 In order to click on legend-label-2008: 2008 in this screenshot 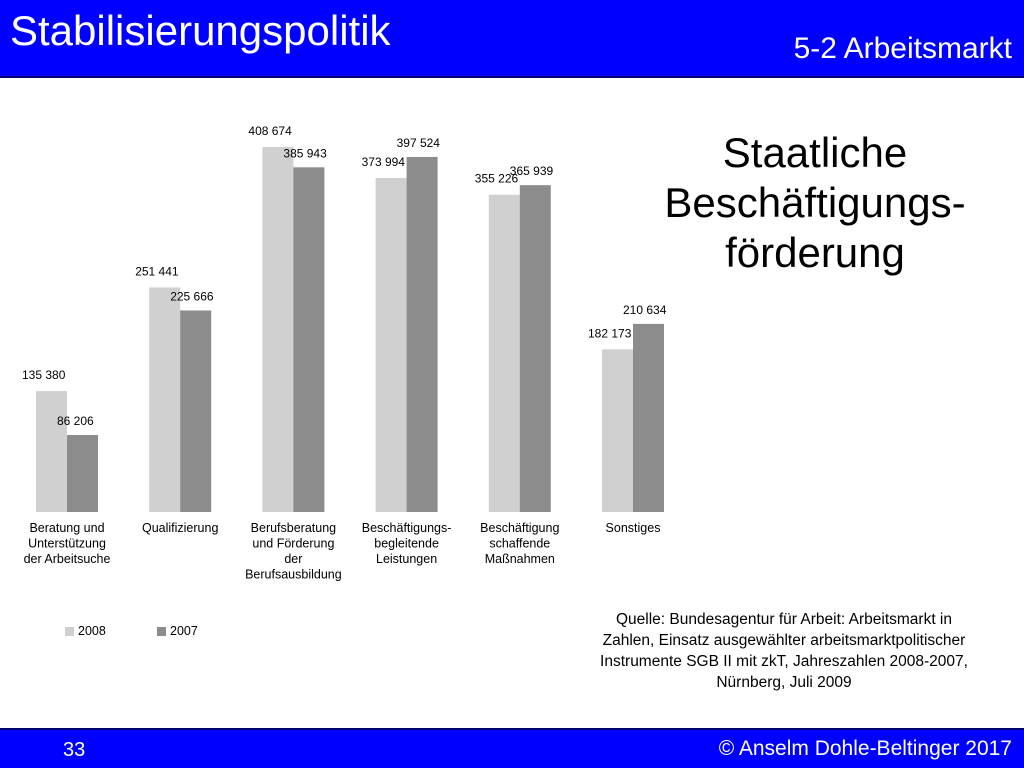, I will do `click(92, 631)`.